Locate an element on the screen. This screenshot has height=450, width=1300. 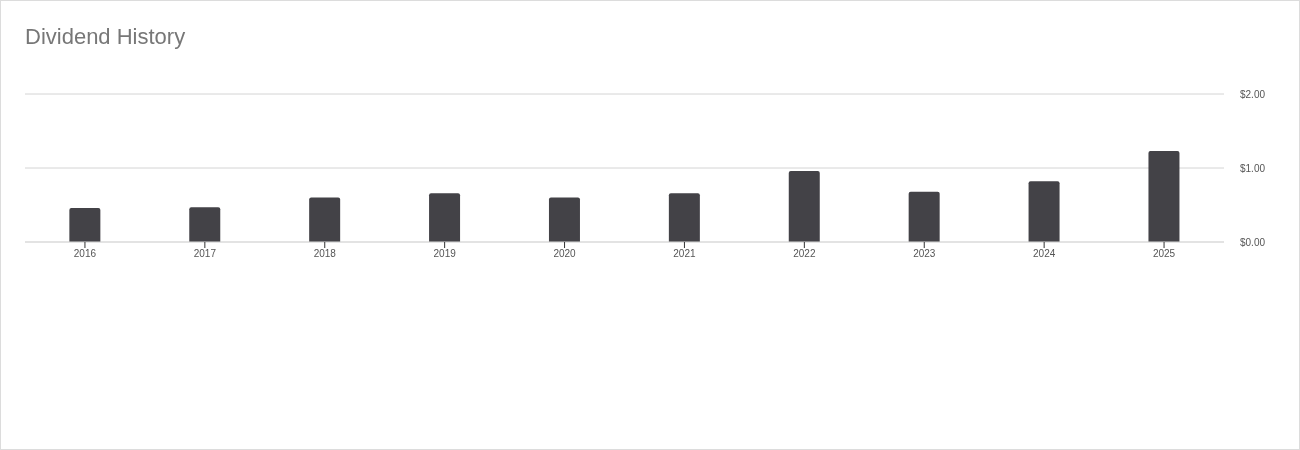
x-tick-label: 2023 is located at coordinates (924, 254).